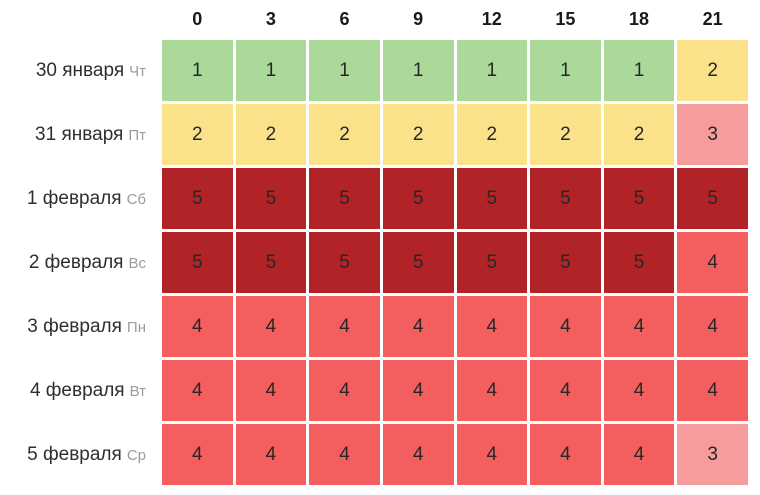 Image resolution: width=760 pixels, height=495 pixels. What do you see at coordinates (137, 135) in the screenshot?
I see `weekday-label: Пт` at bounding box center [137, 135].